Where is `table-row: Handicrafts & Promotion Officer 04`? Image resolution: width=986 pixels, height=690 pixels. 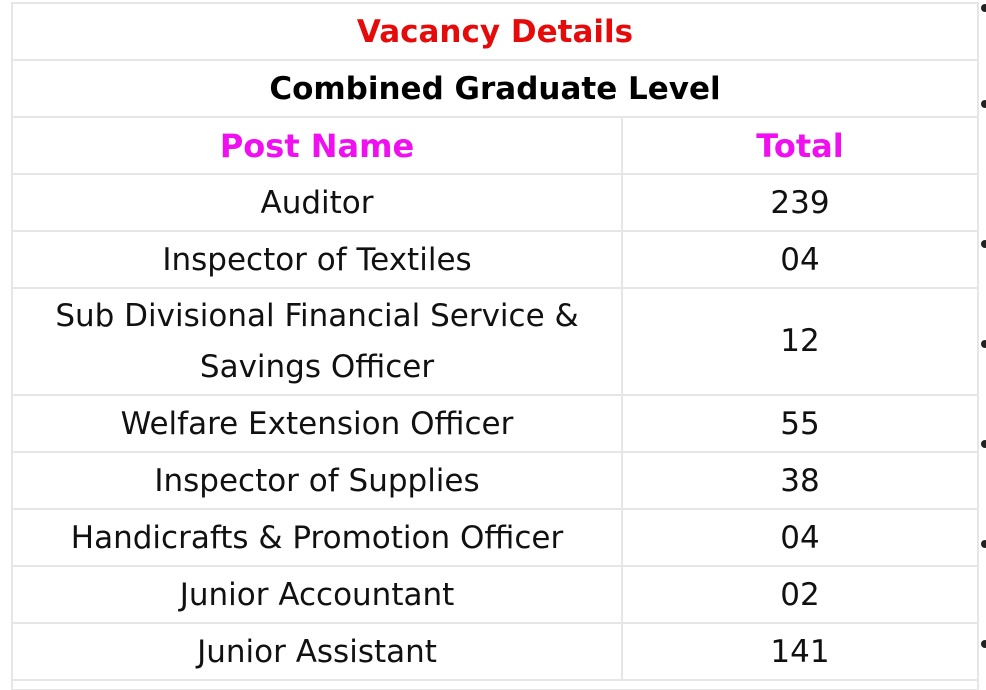
table-row: Handicrafts & Promotion Officer 04 is located at coordinates (495, 537).